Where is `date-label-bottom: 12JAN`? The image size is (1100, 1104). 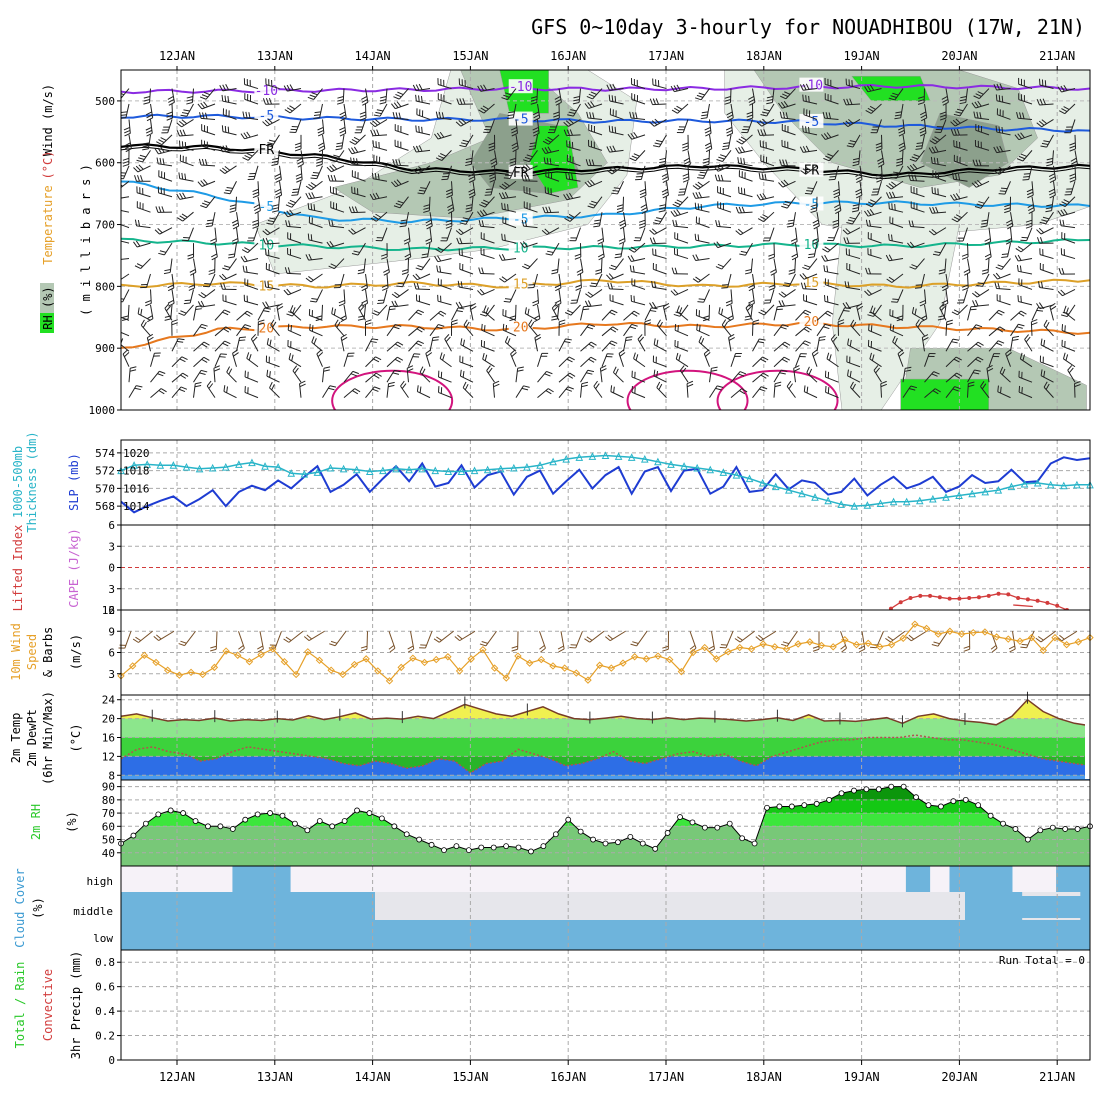 date-label-bottom: 12JAN is located at coordinates (177, 1077).